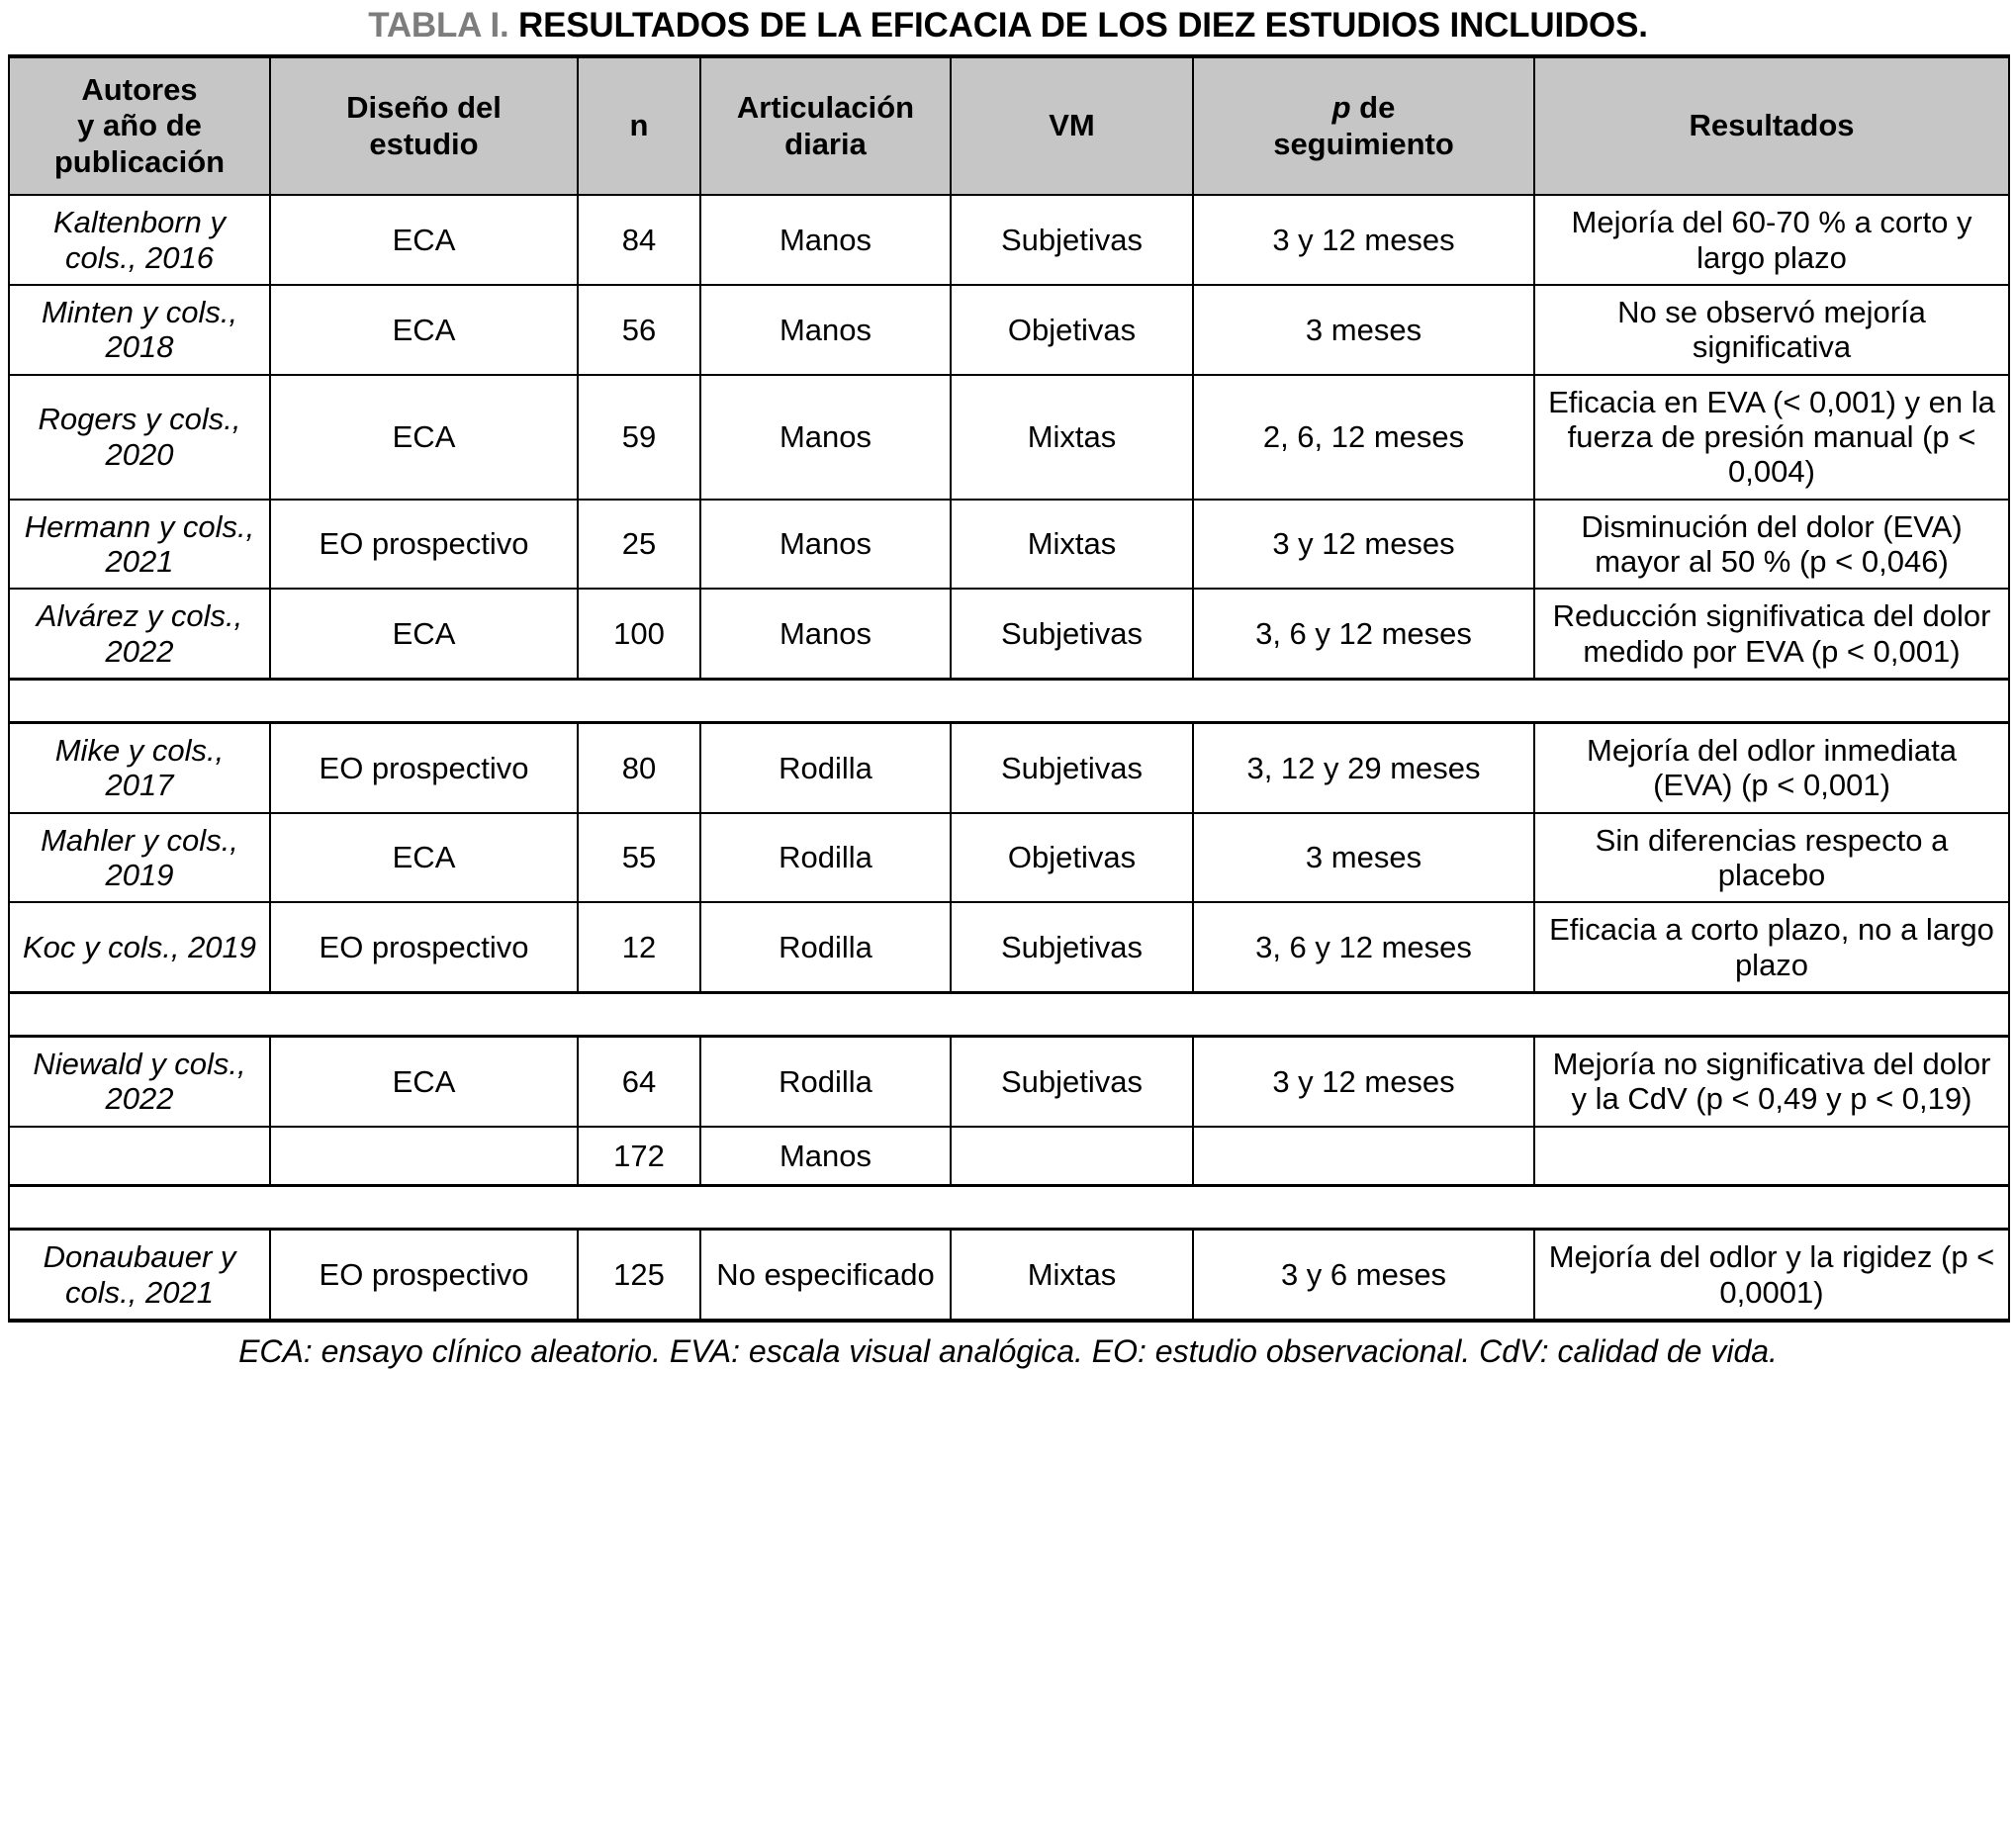  I want to click on cell-results: Sin diferencias respecto a placebo, so click(1771, 857).